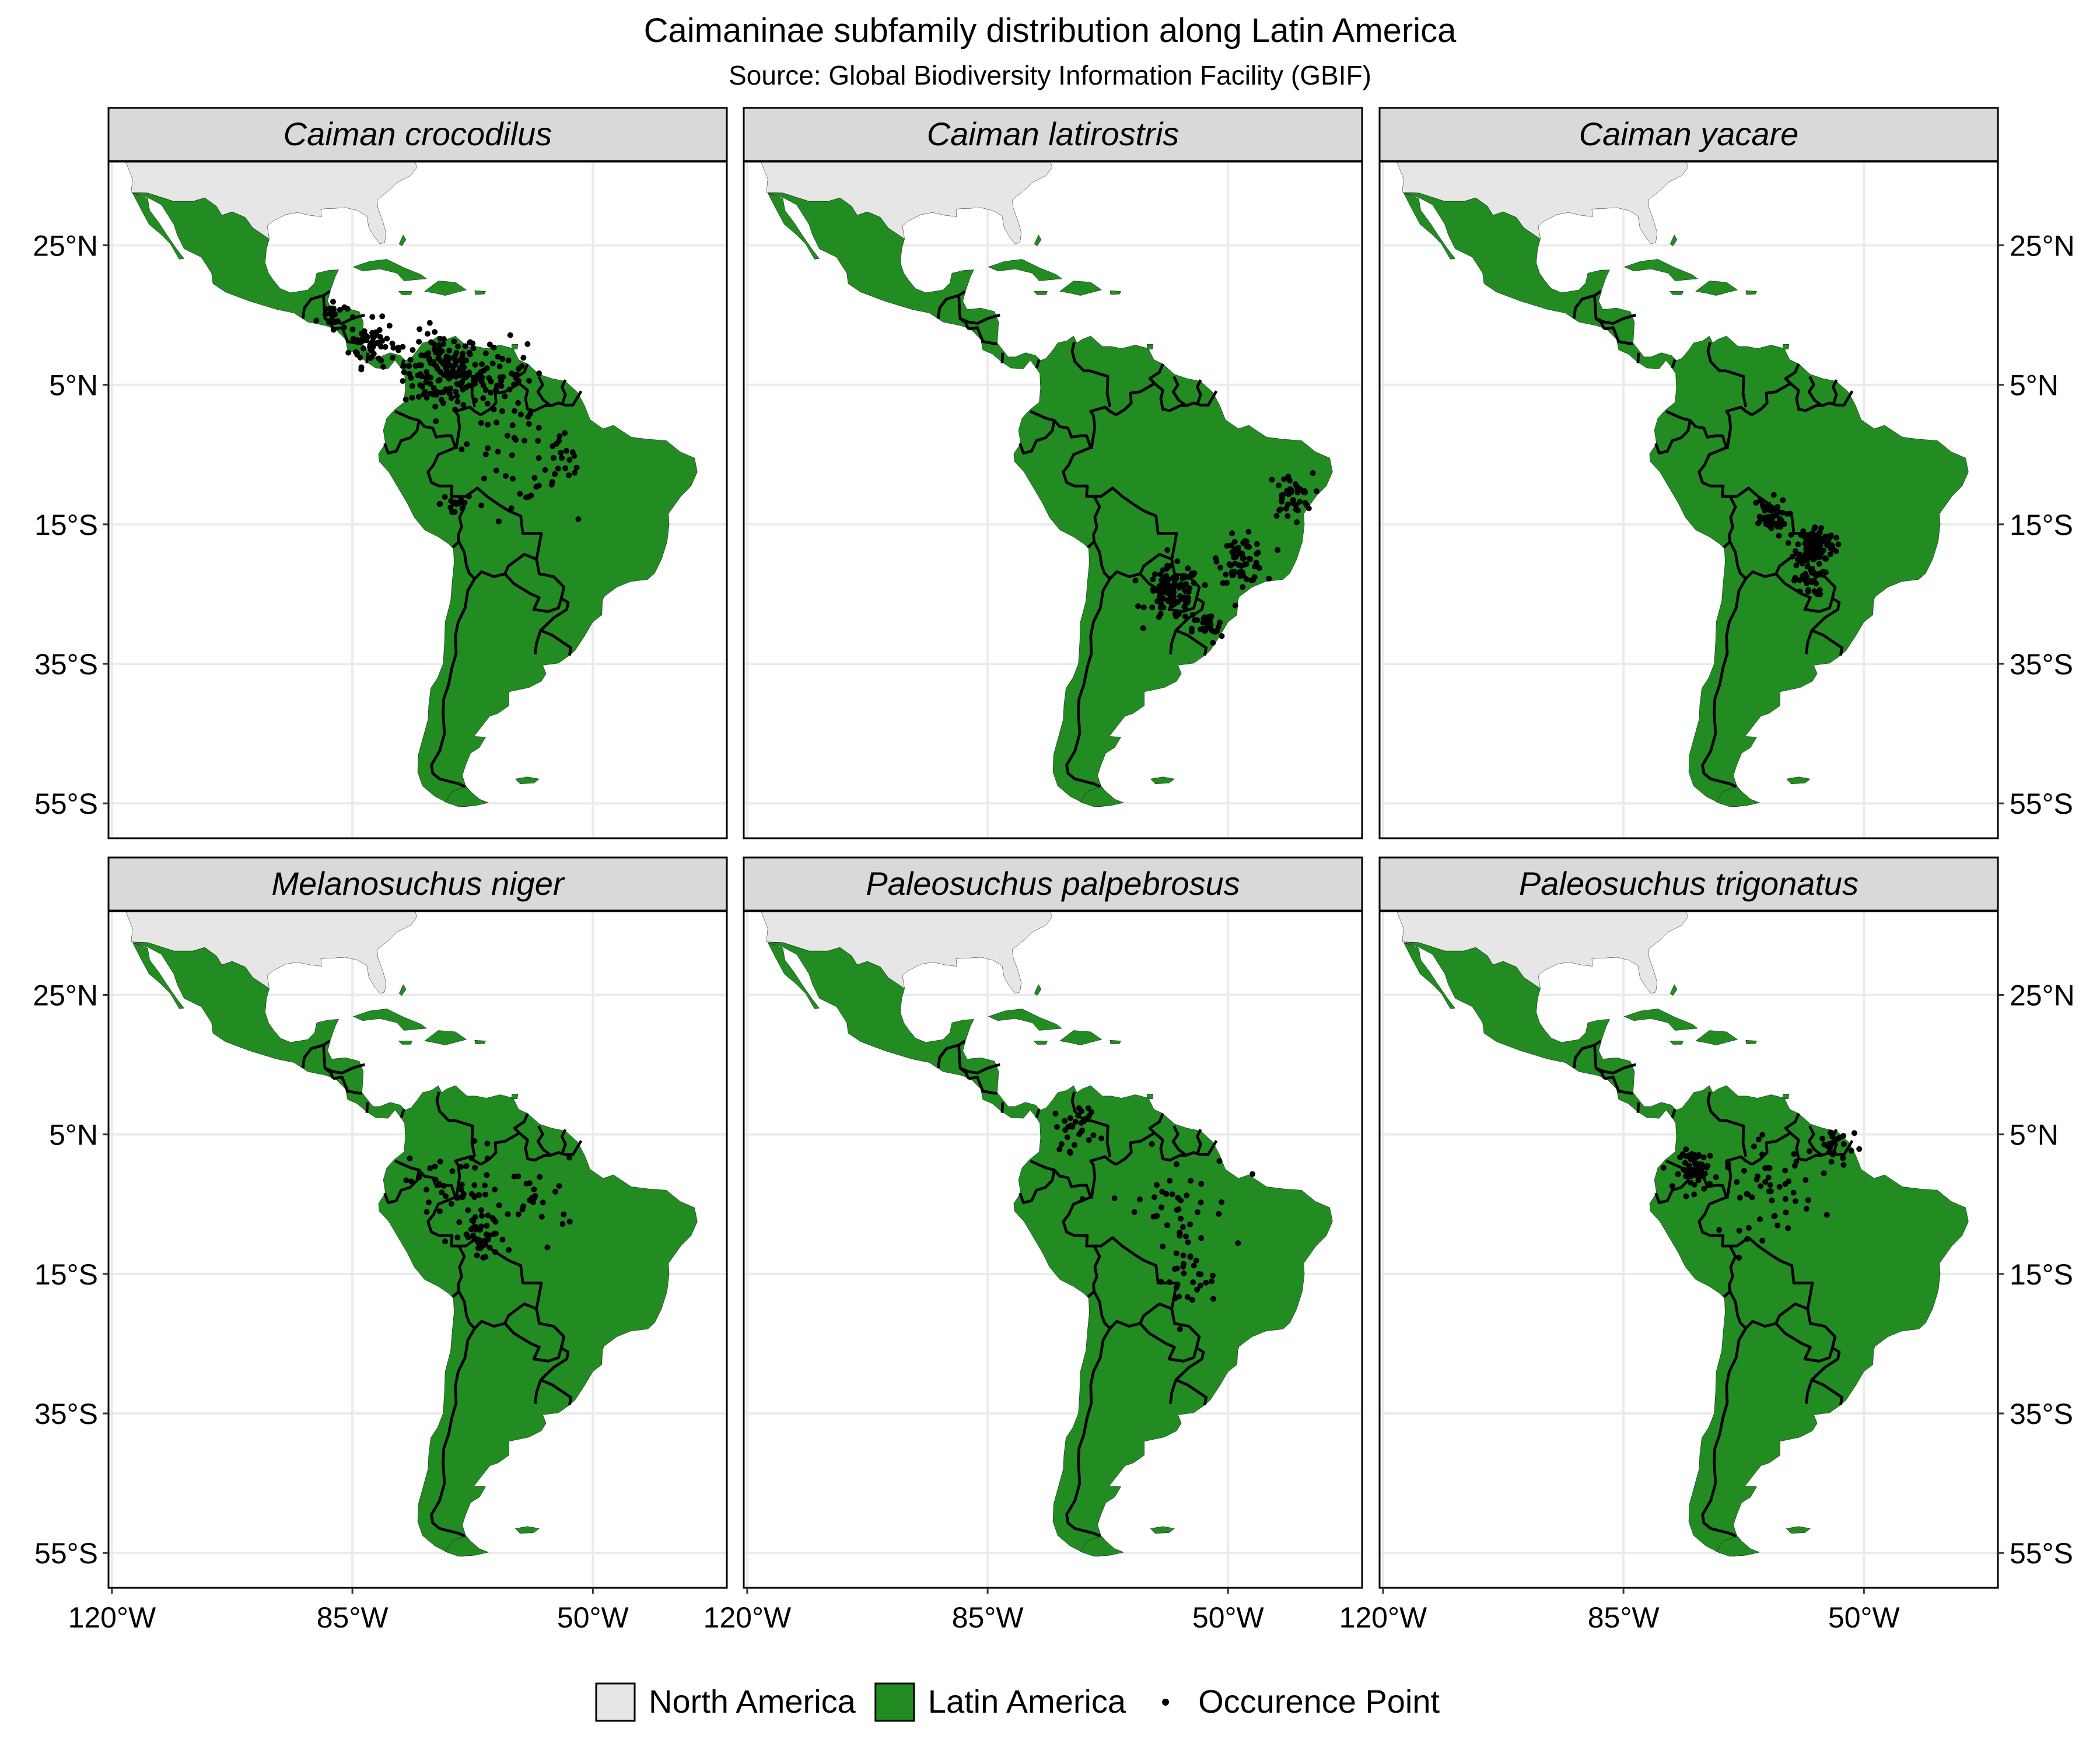  Describe the element at coordinates (1429, 976) in the screenshot. I see `baja-california-region` at that location.